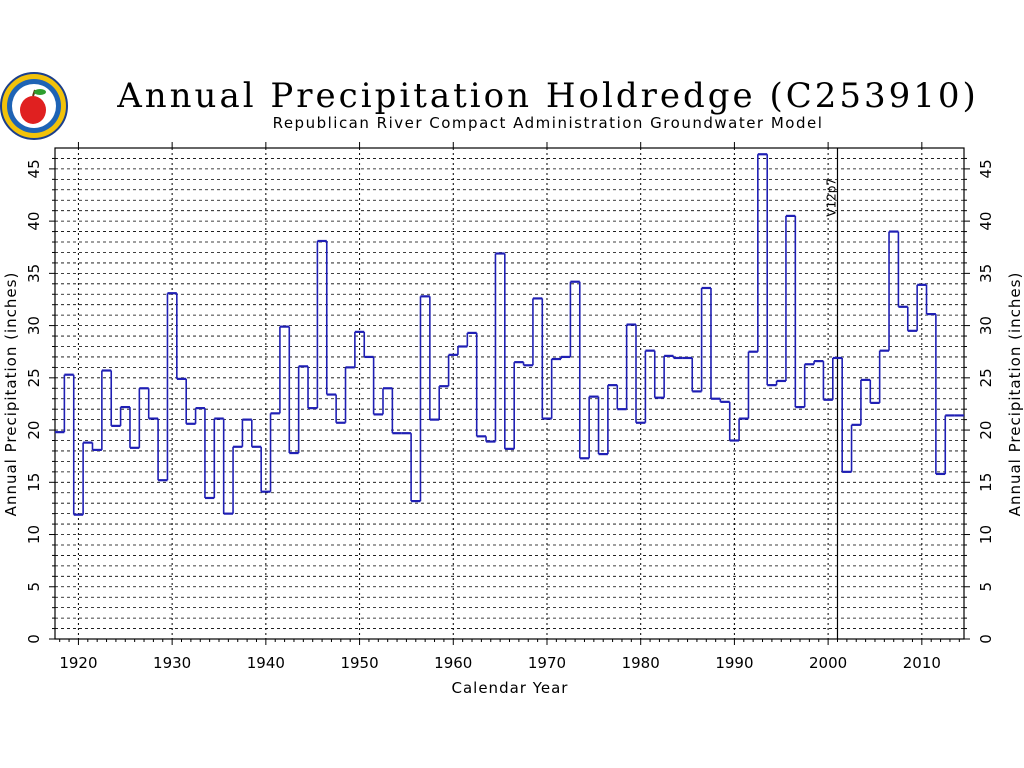 The width and height of the screenshot is (1024, 768). I want to click on y-tick-label: 10, so click(34, 534).